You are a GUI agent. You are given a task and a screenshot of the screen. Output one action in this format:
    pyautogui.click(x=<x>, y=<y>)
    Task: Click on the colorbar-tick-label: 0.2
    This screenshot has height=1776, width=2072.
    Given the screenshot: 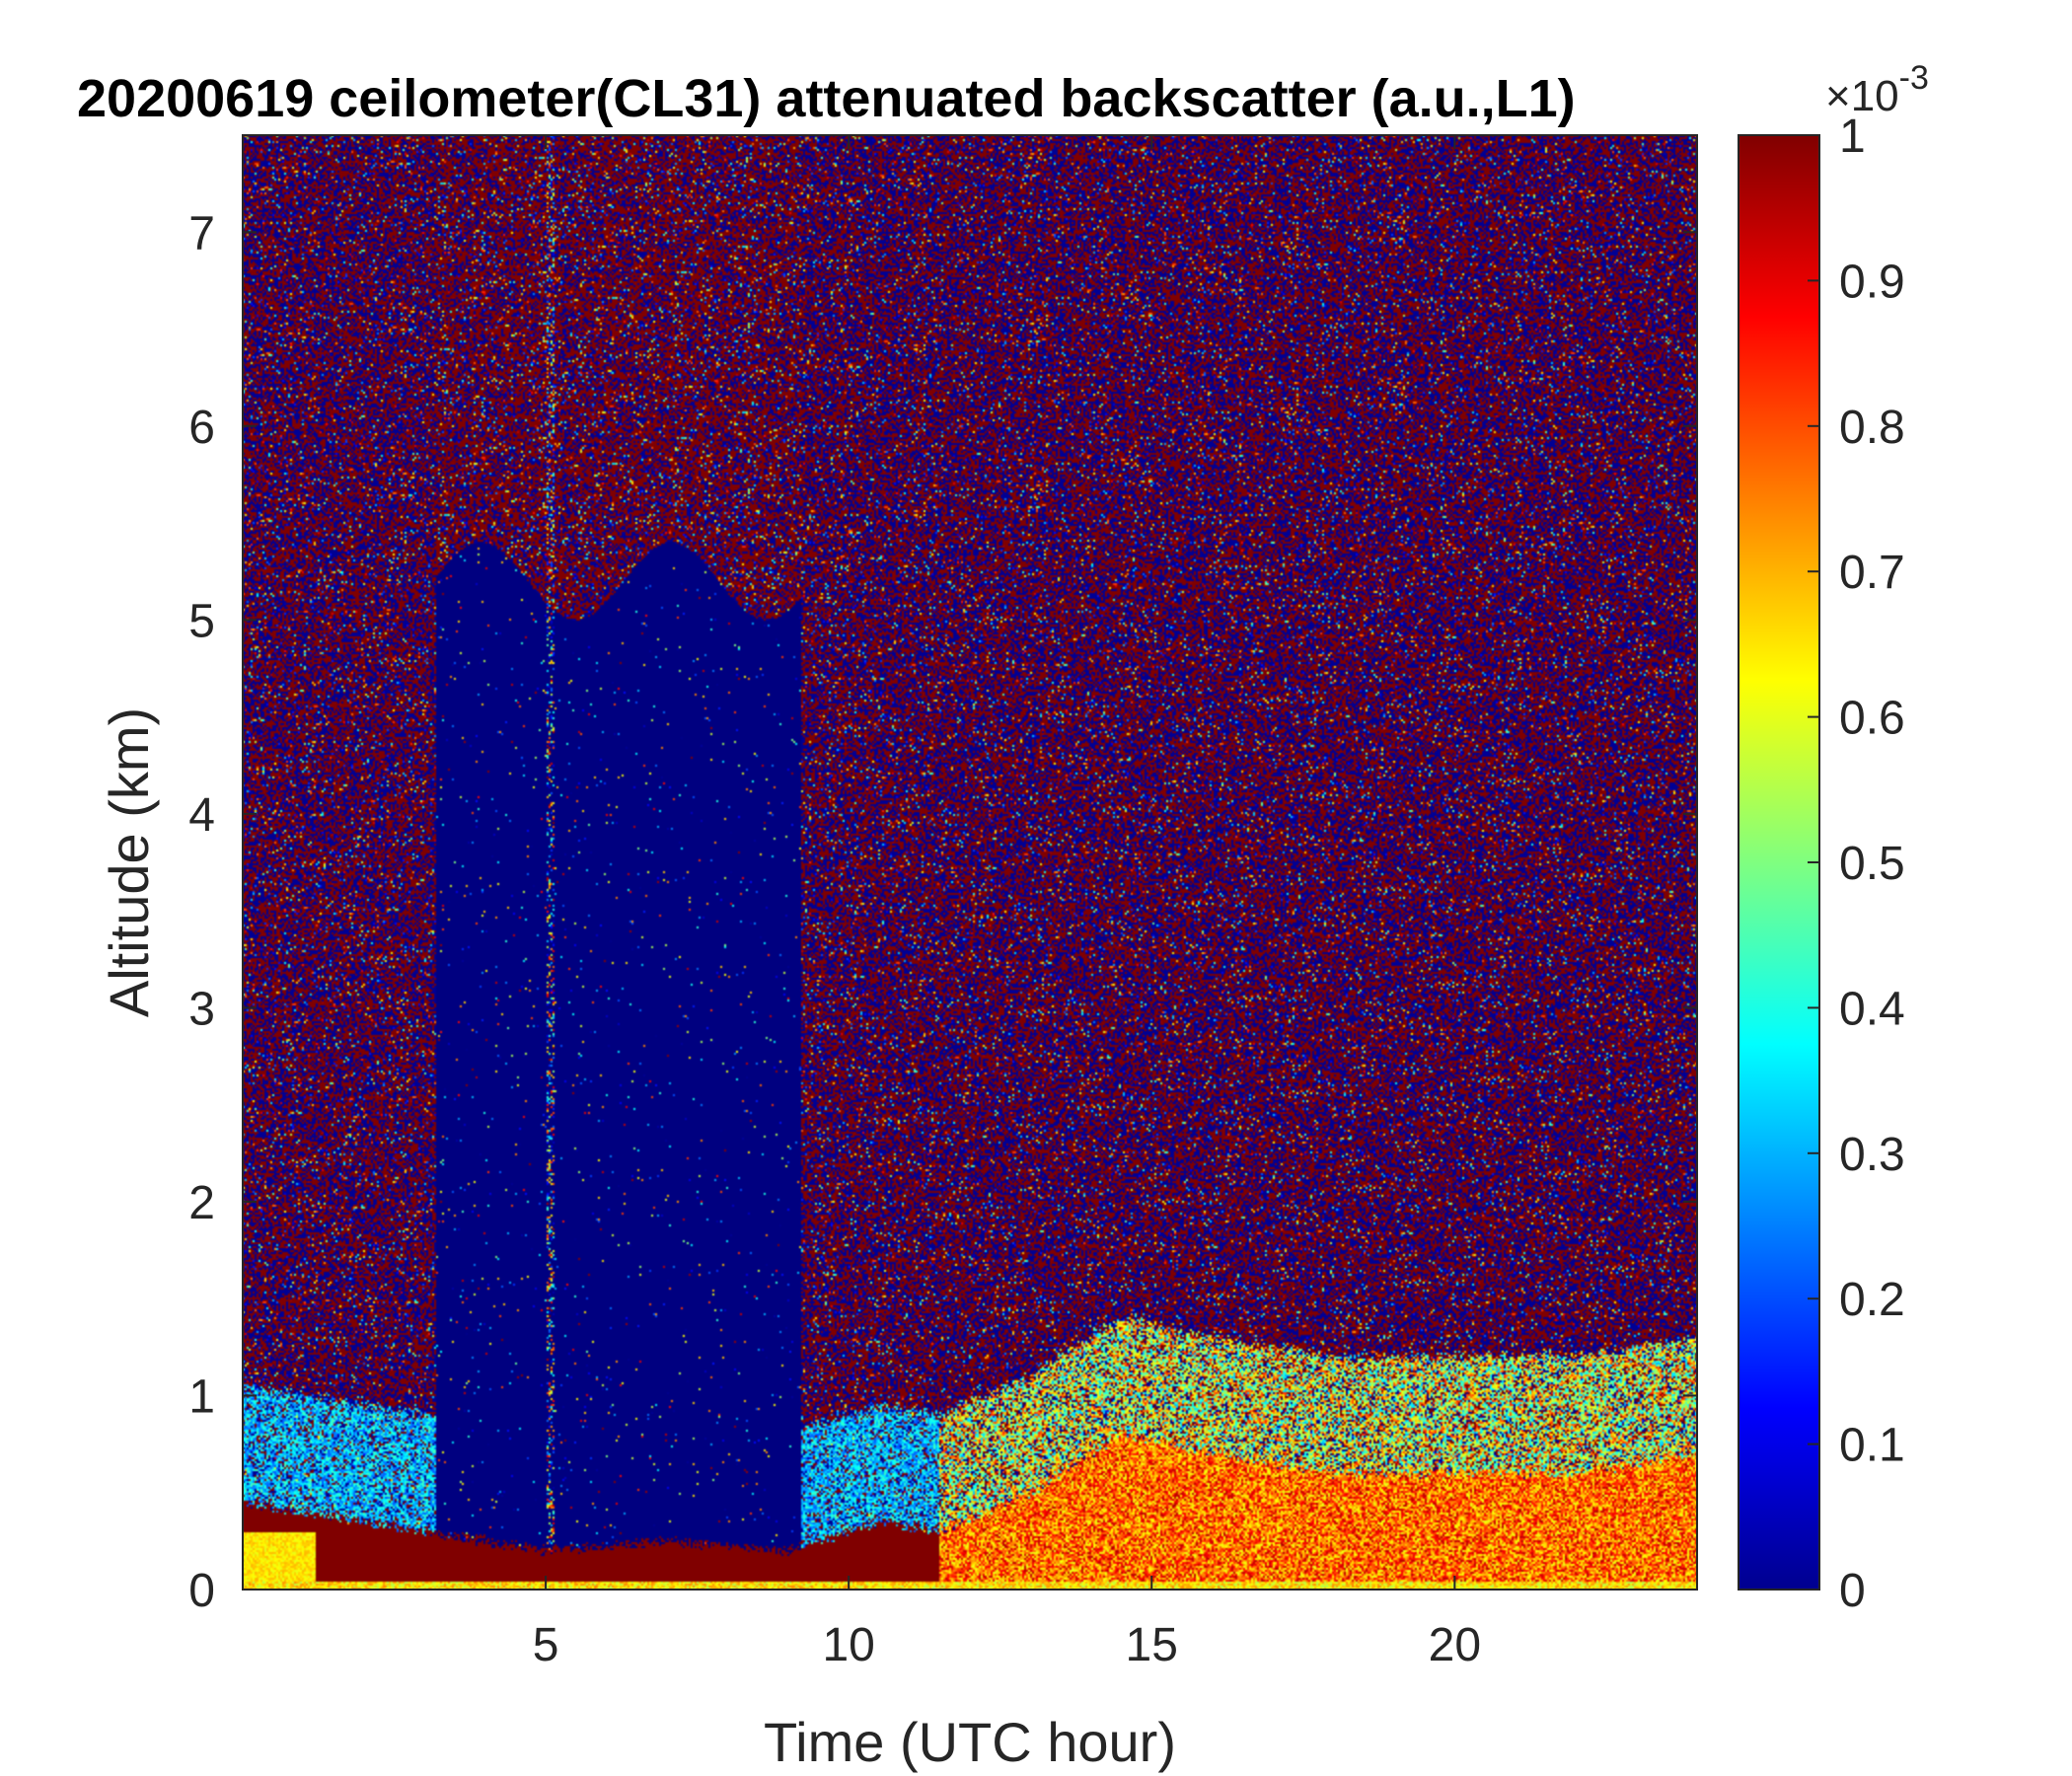 What is the action you would take?
    pyautogui.click(x=1872, y=1300)
    